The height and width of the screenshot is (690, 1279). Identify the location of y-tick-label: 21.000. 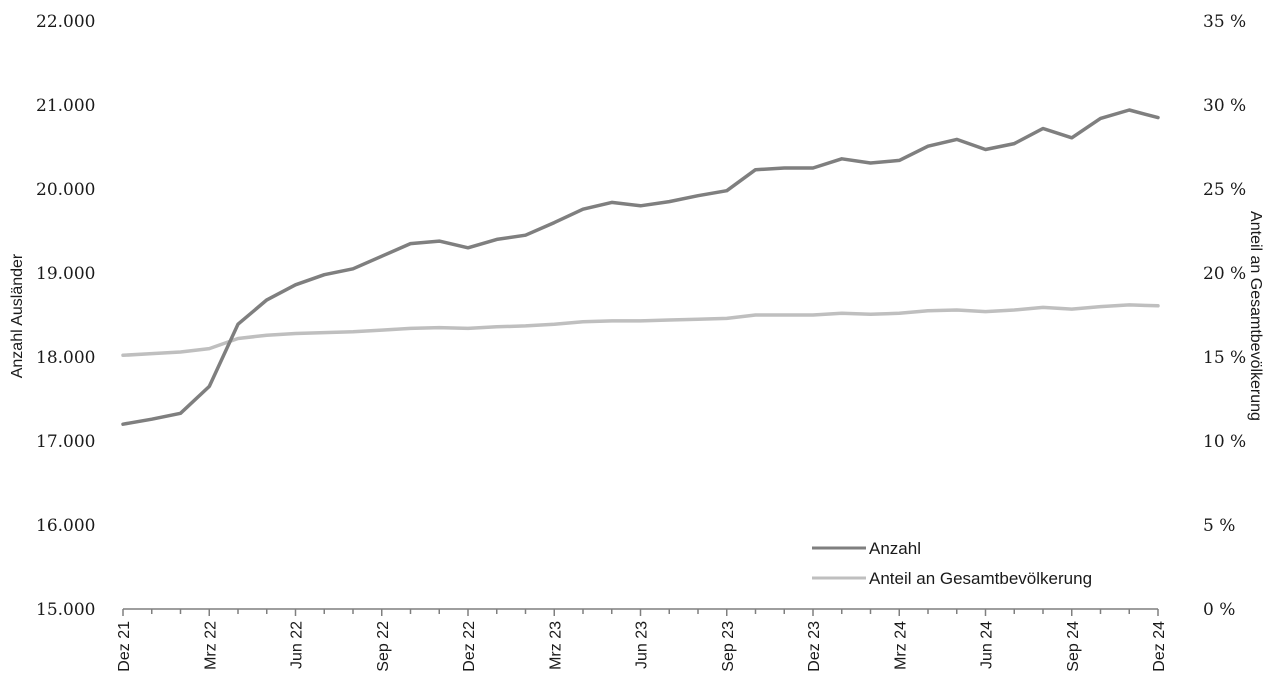
(65, 106).